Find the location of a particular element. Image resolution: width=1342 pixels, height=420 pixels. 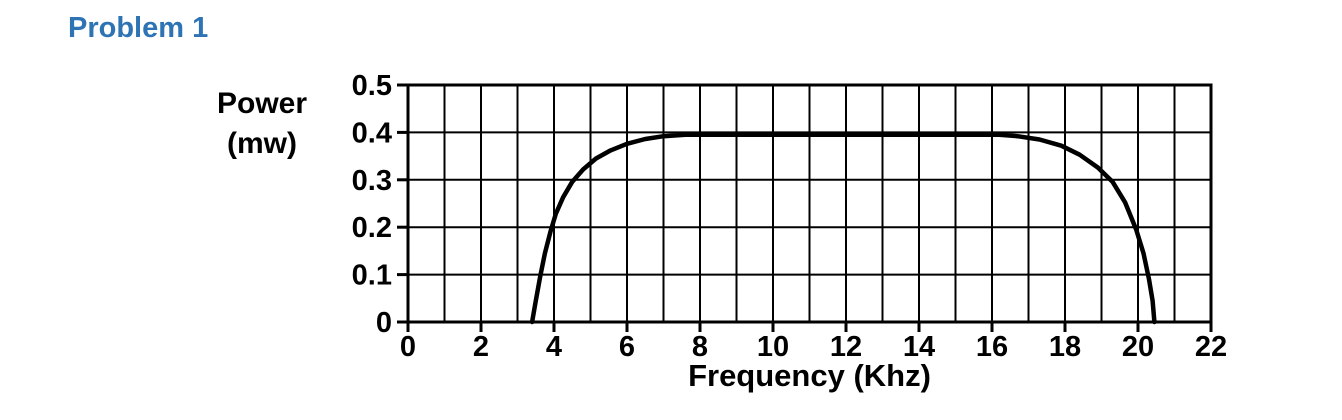

y-tick-label: 0.3 is located at coordinates (372, 181).